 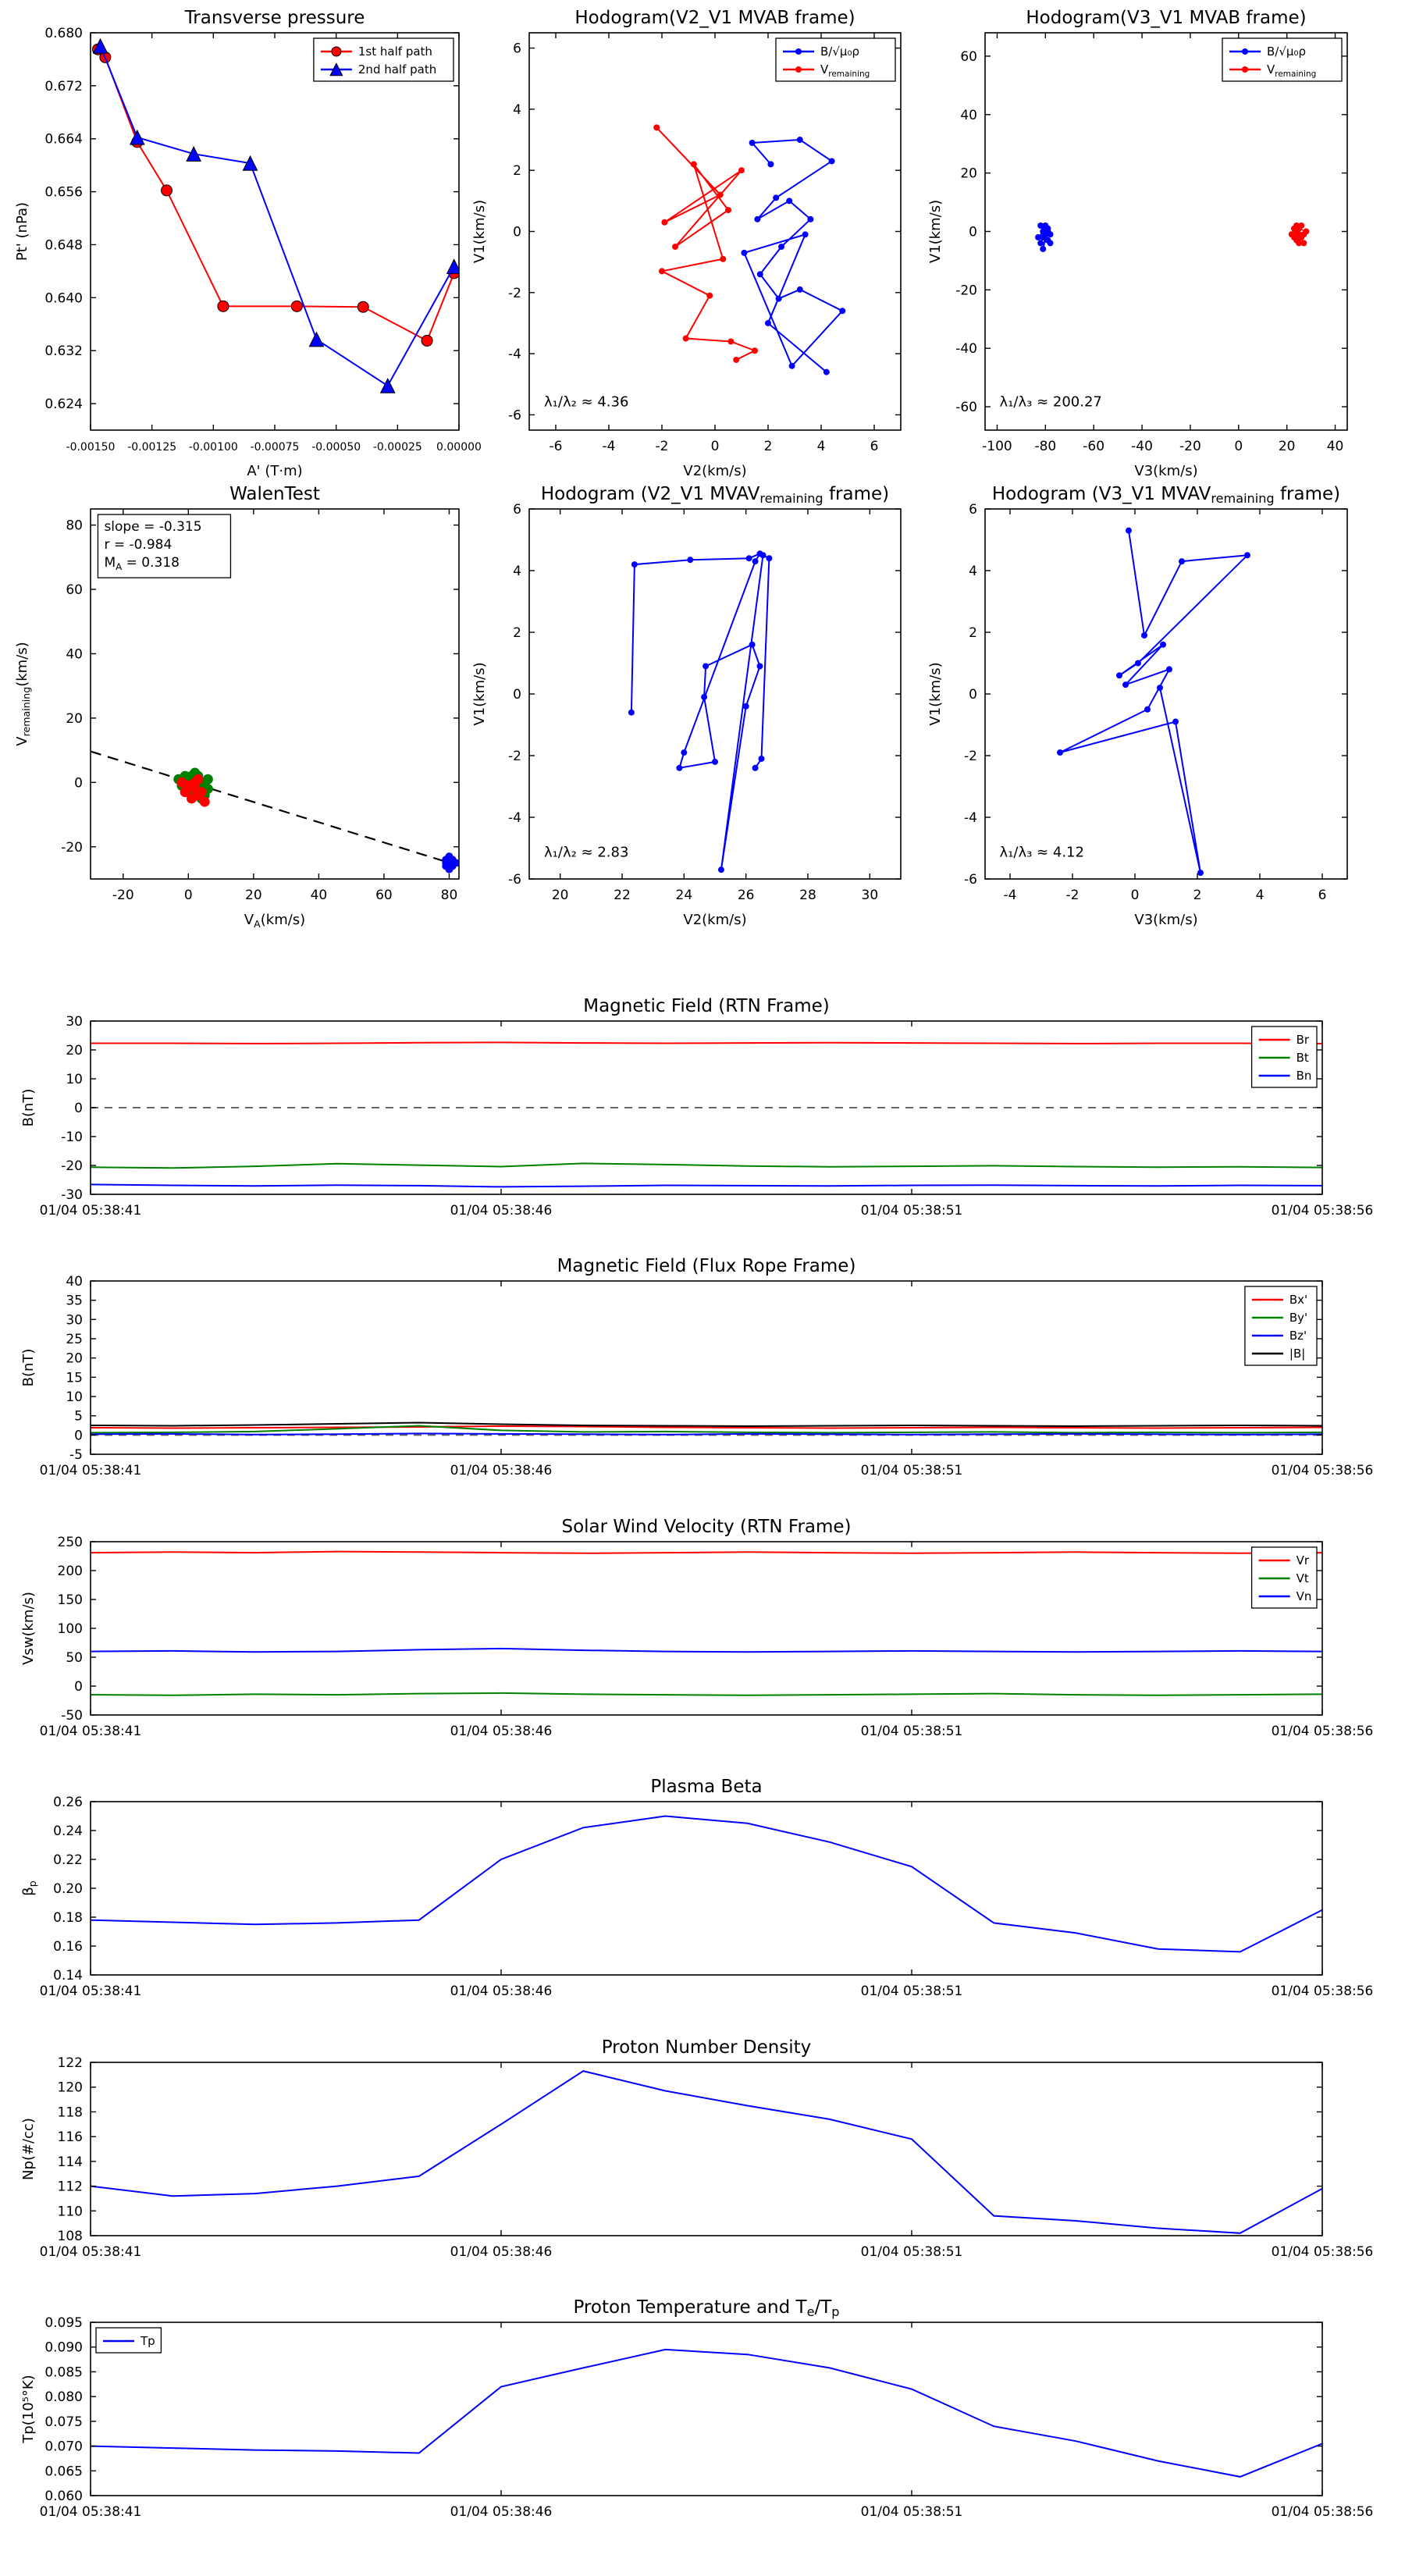 What do you see at coordinates (1303, 1058) in the screenshot?
I see `svg-text: Bt` at bounding box center [1303, 1058].